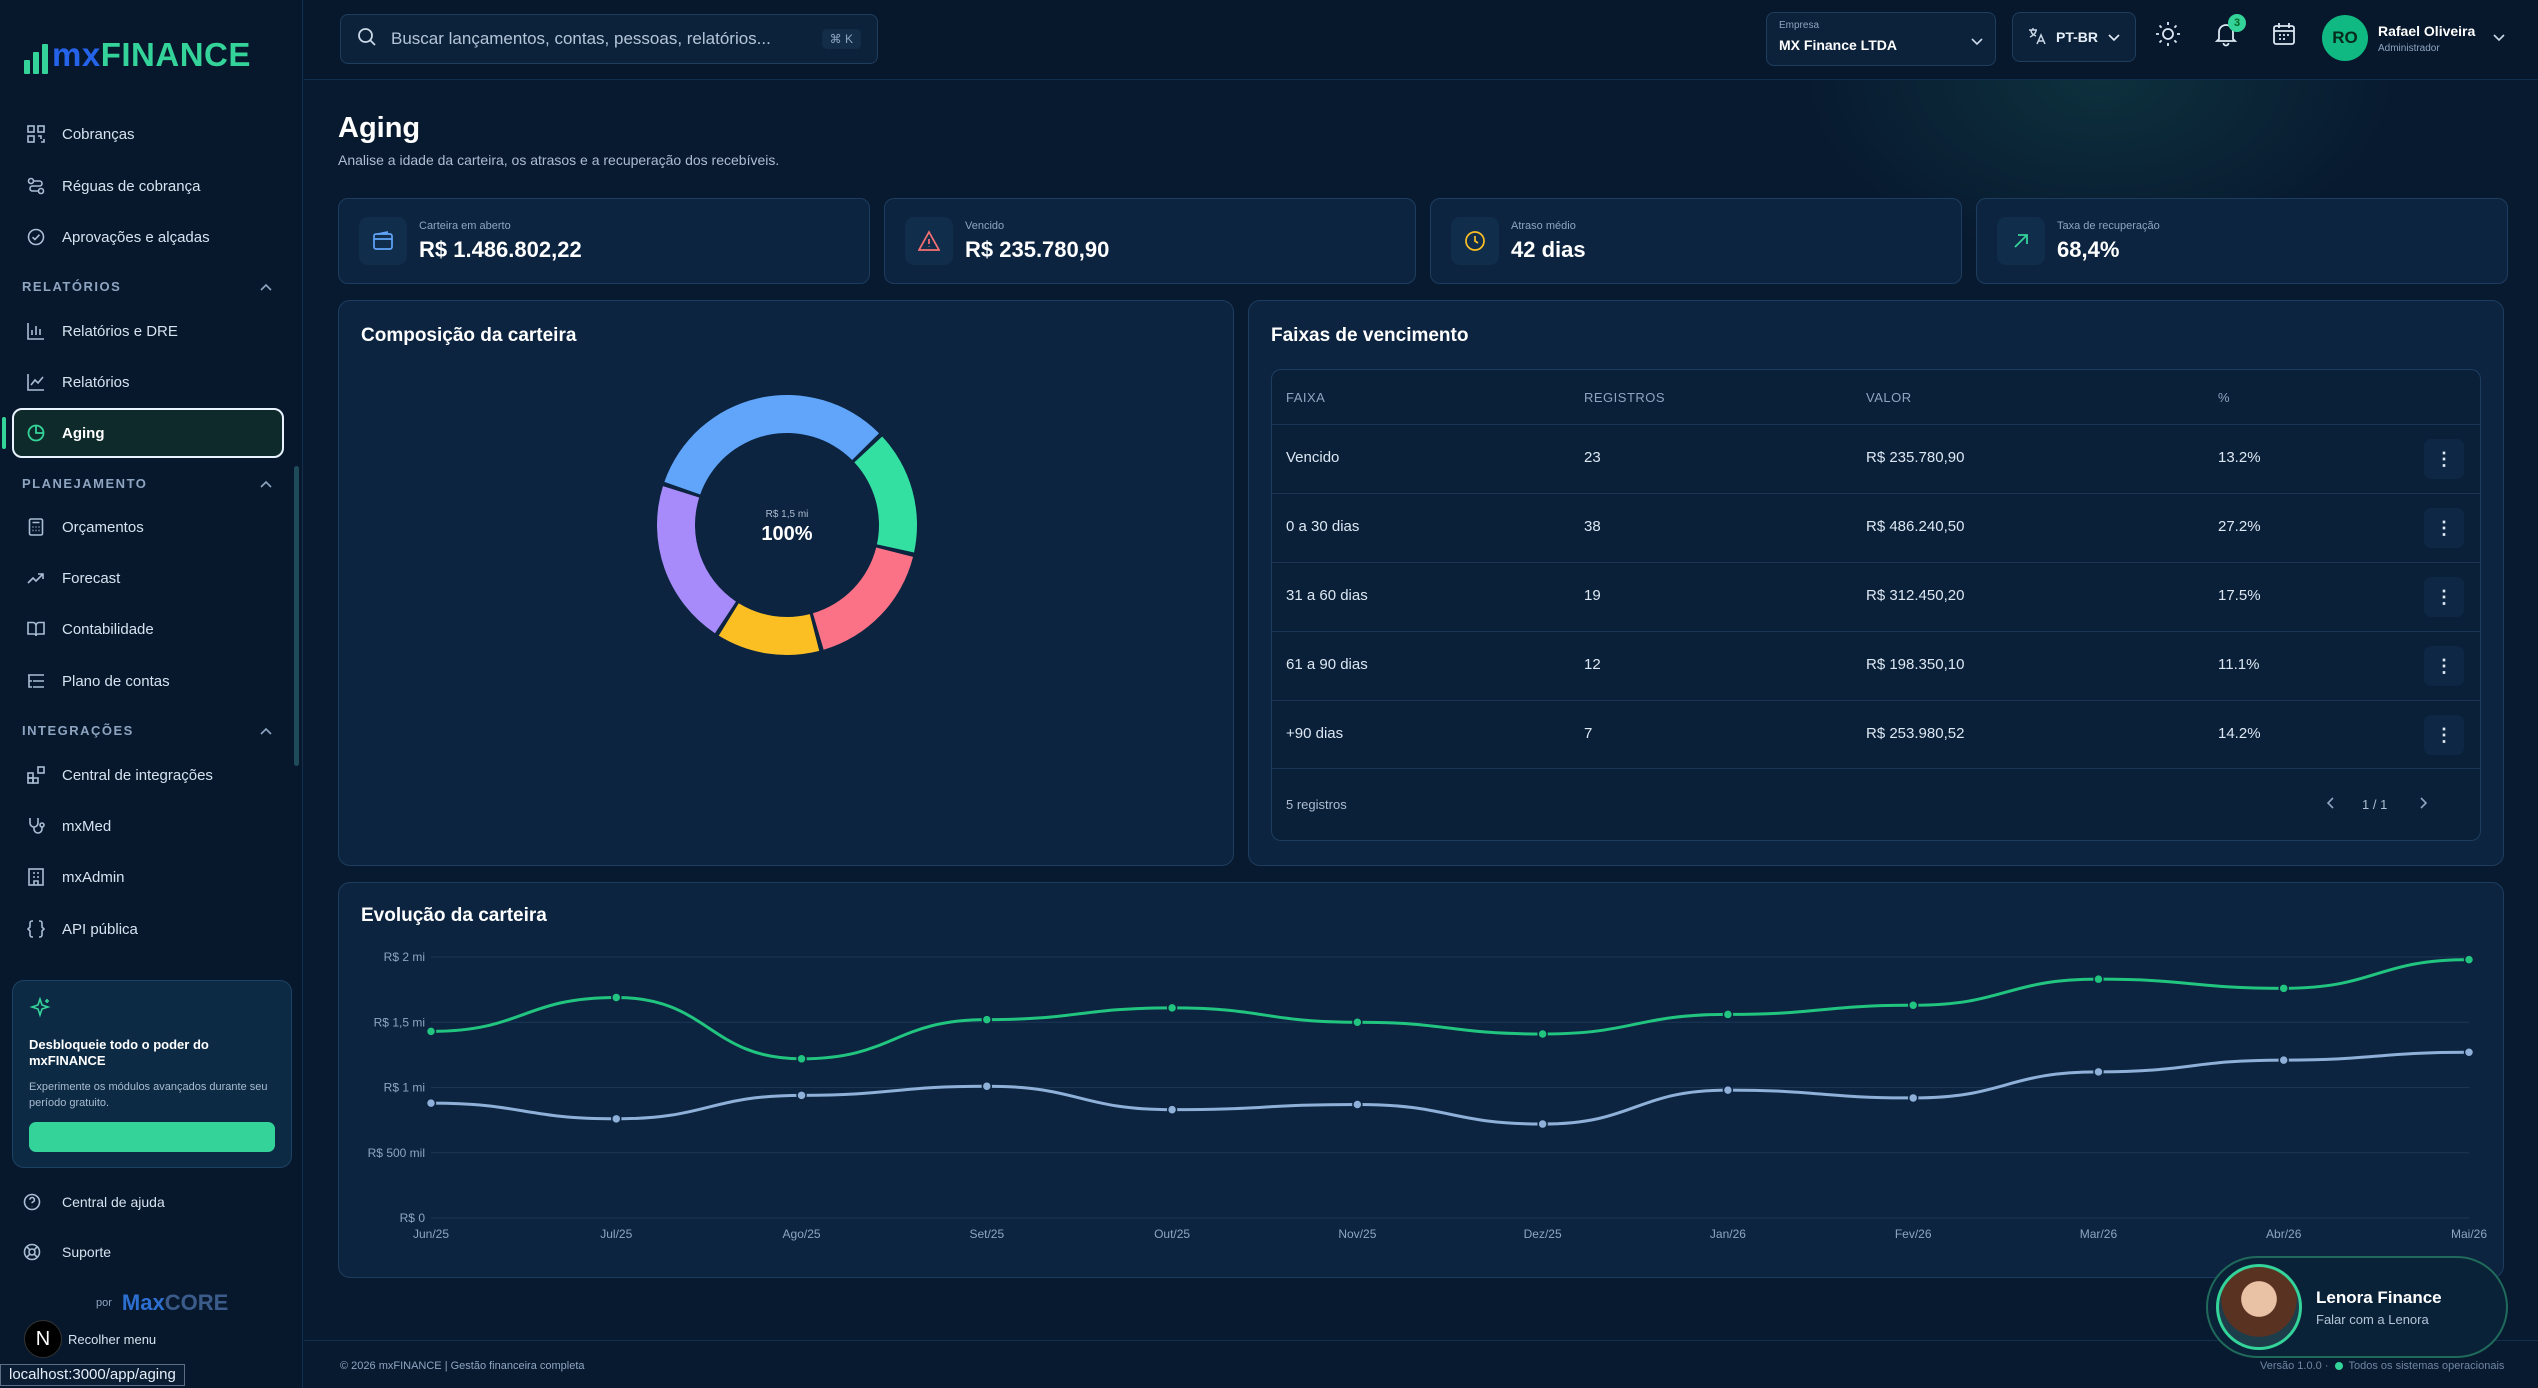 This screenshot has width=2538, height=1388. What do you see at coordinates (147, 730) in the screenshot?
I see `section-integracoes: INTEGRAÇÕES` at bounding box center [147, 730].